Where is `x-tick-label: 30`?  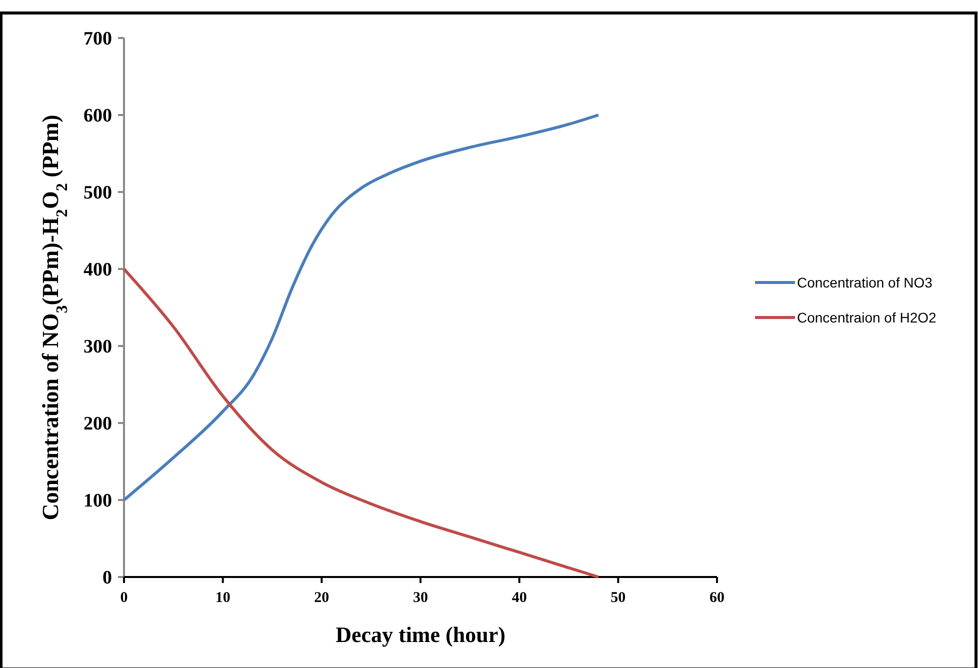
x-tick-label: 30 is located at coordinates (420, 598).